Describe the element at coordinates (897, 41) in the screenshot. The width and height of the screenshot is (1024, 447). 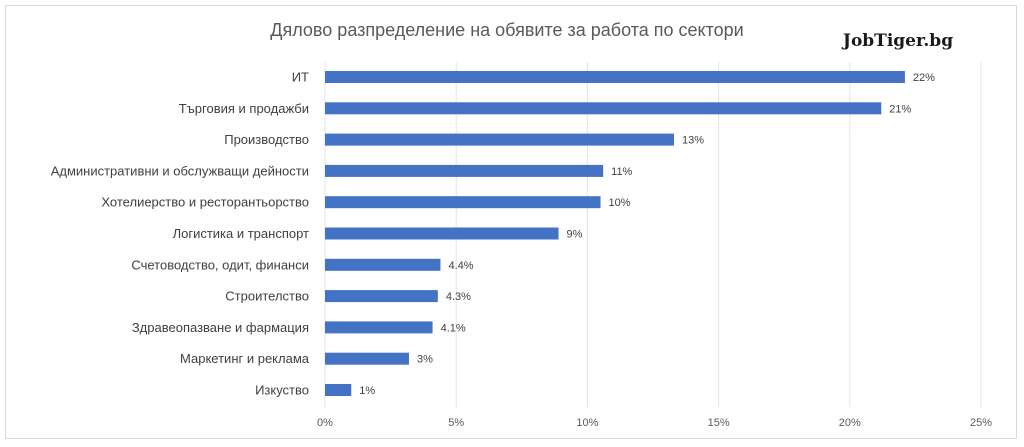
I see `brand-logo-text: JobTiger.bg` at that location.